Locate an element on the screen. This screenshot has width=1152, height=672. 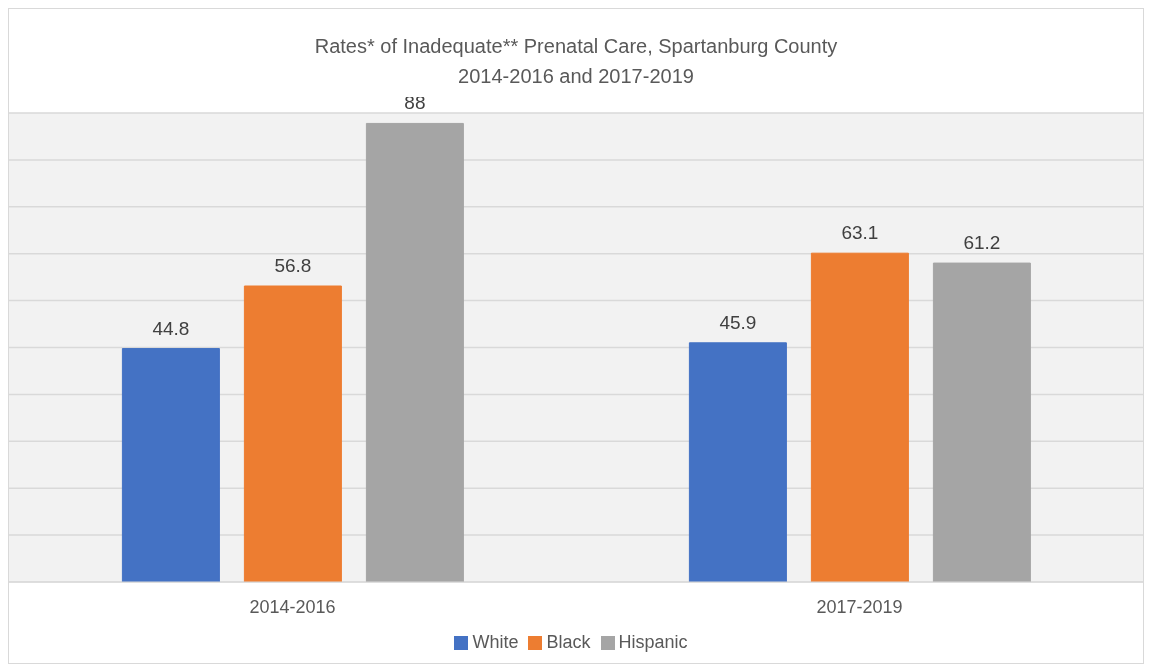
legend-label: Black is located at coordinates (568, 642).